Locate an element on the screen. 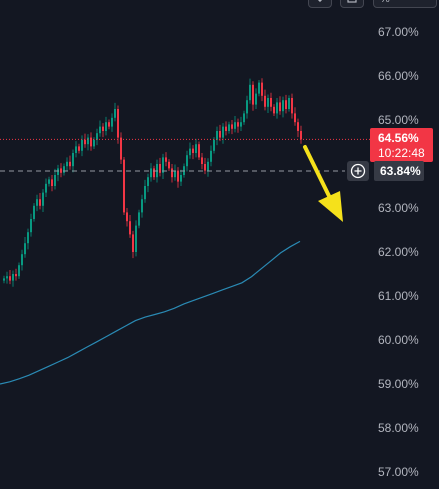 The height and width of the screenshot is (489, 439). add-alert-button is located at coordinates (358, 171).